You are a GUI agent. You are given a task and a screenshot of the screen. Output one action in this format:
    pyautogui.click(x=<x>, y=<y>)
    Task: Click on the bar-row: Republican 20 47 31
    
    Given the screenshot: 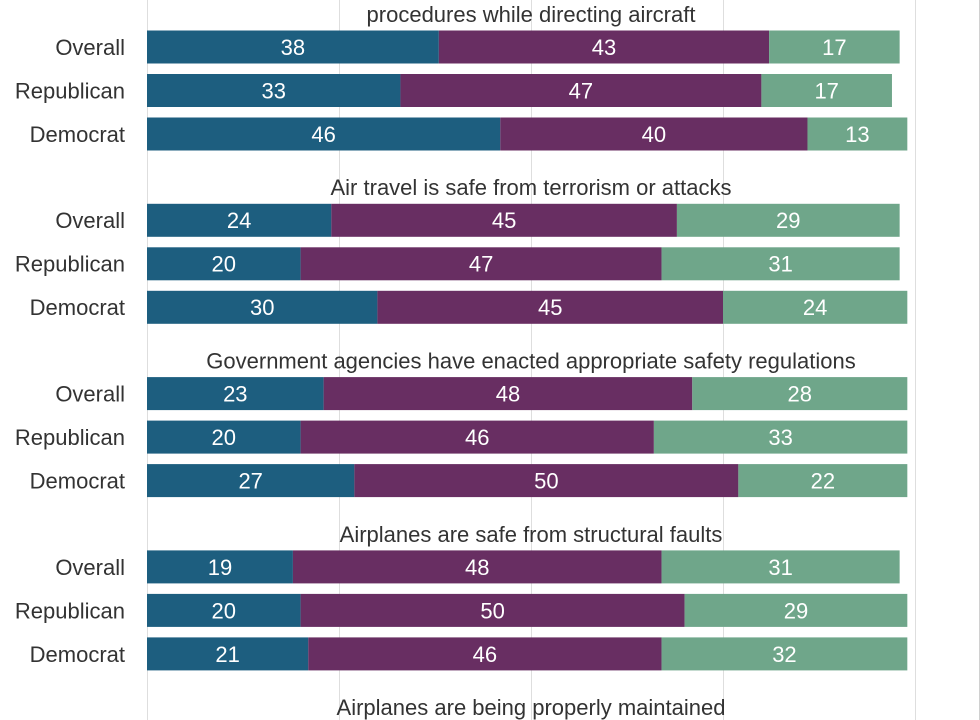 What is the action you would take?
    pyautogui.click(x=457, y=264)
    